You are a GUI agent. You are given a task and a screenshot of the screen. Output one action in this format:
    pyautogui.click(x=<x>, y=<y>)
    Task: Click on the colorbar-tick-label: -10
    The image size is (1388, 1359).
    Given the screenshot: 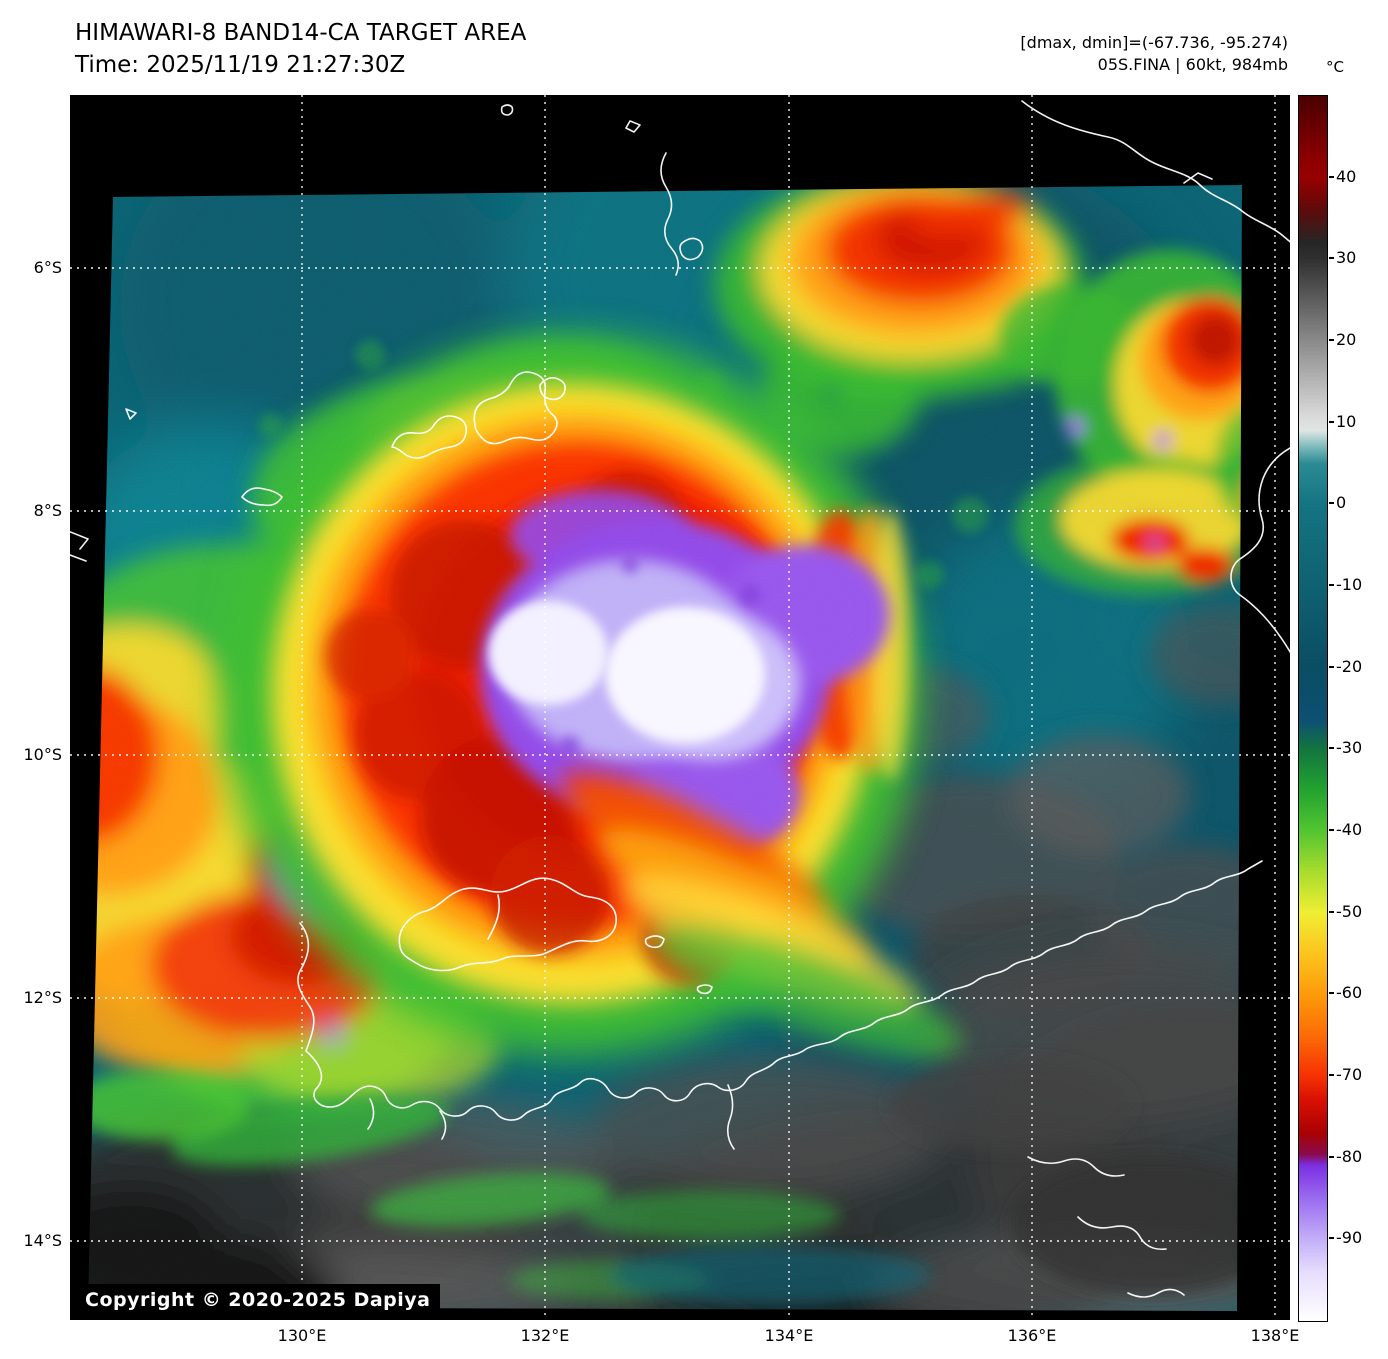 What is the action you would take?
    pyautogui.click(x=1345, y=584)
    